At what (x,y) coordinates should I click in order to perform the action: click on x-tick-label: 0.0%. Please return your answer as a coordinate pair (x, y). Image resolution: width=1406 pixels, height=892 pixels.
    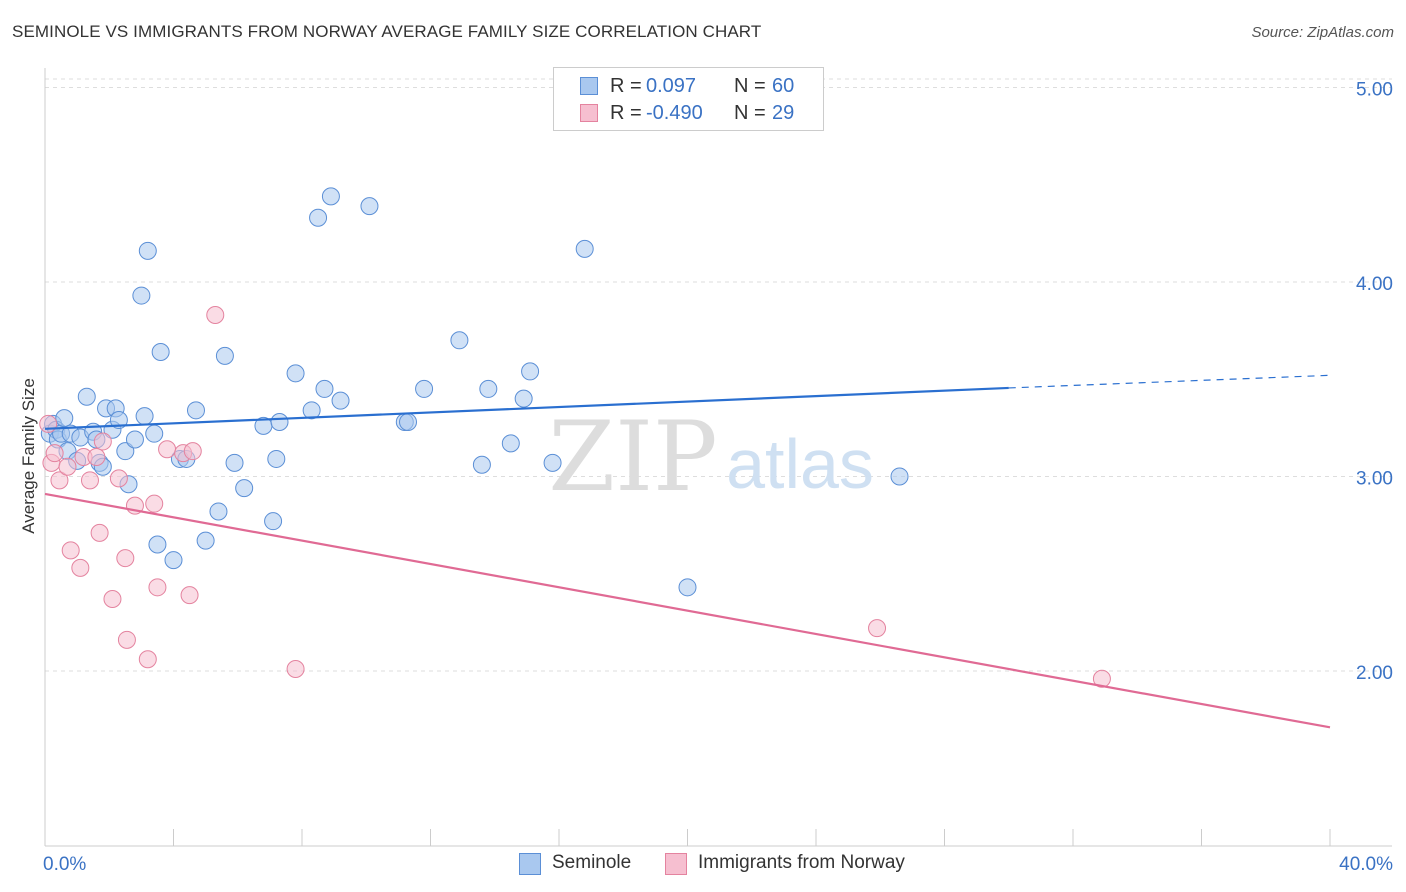
    Looking at the image, I should click on (64, 864).